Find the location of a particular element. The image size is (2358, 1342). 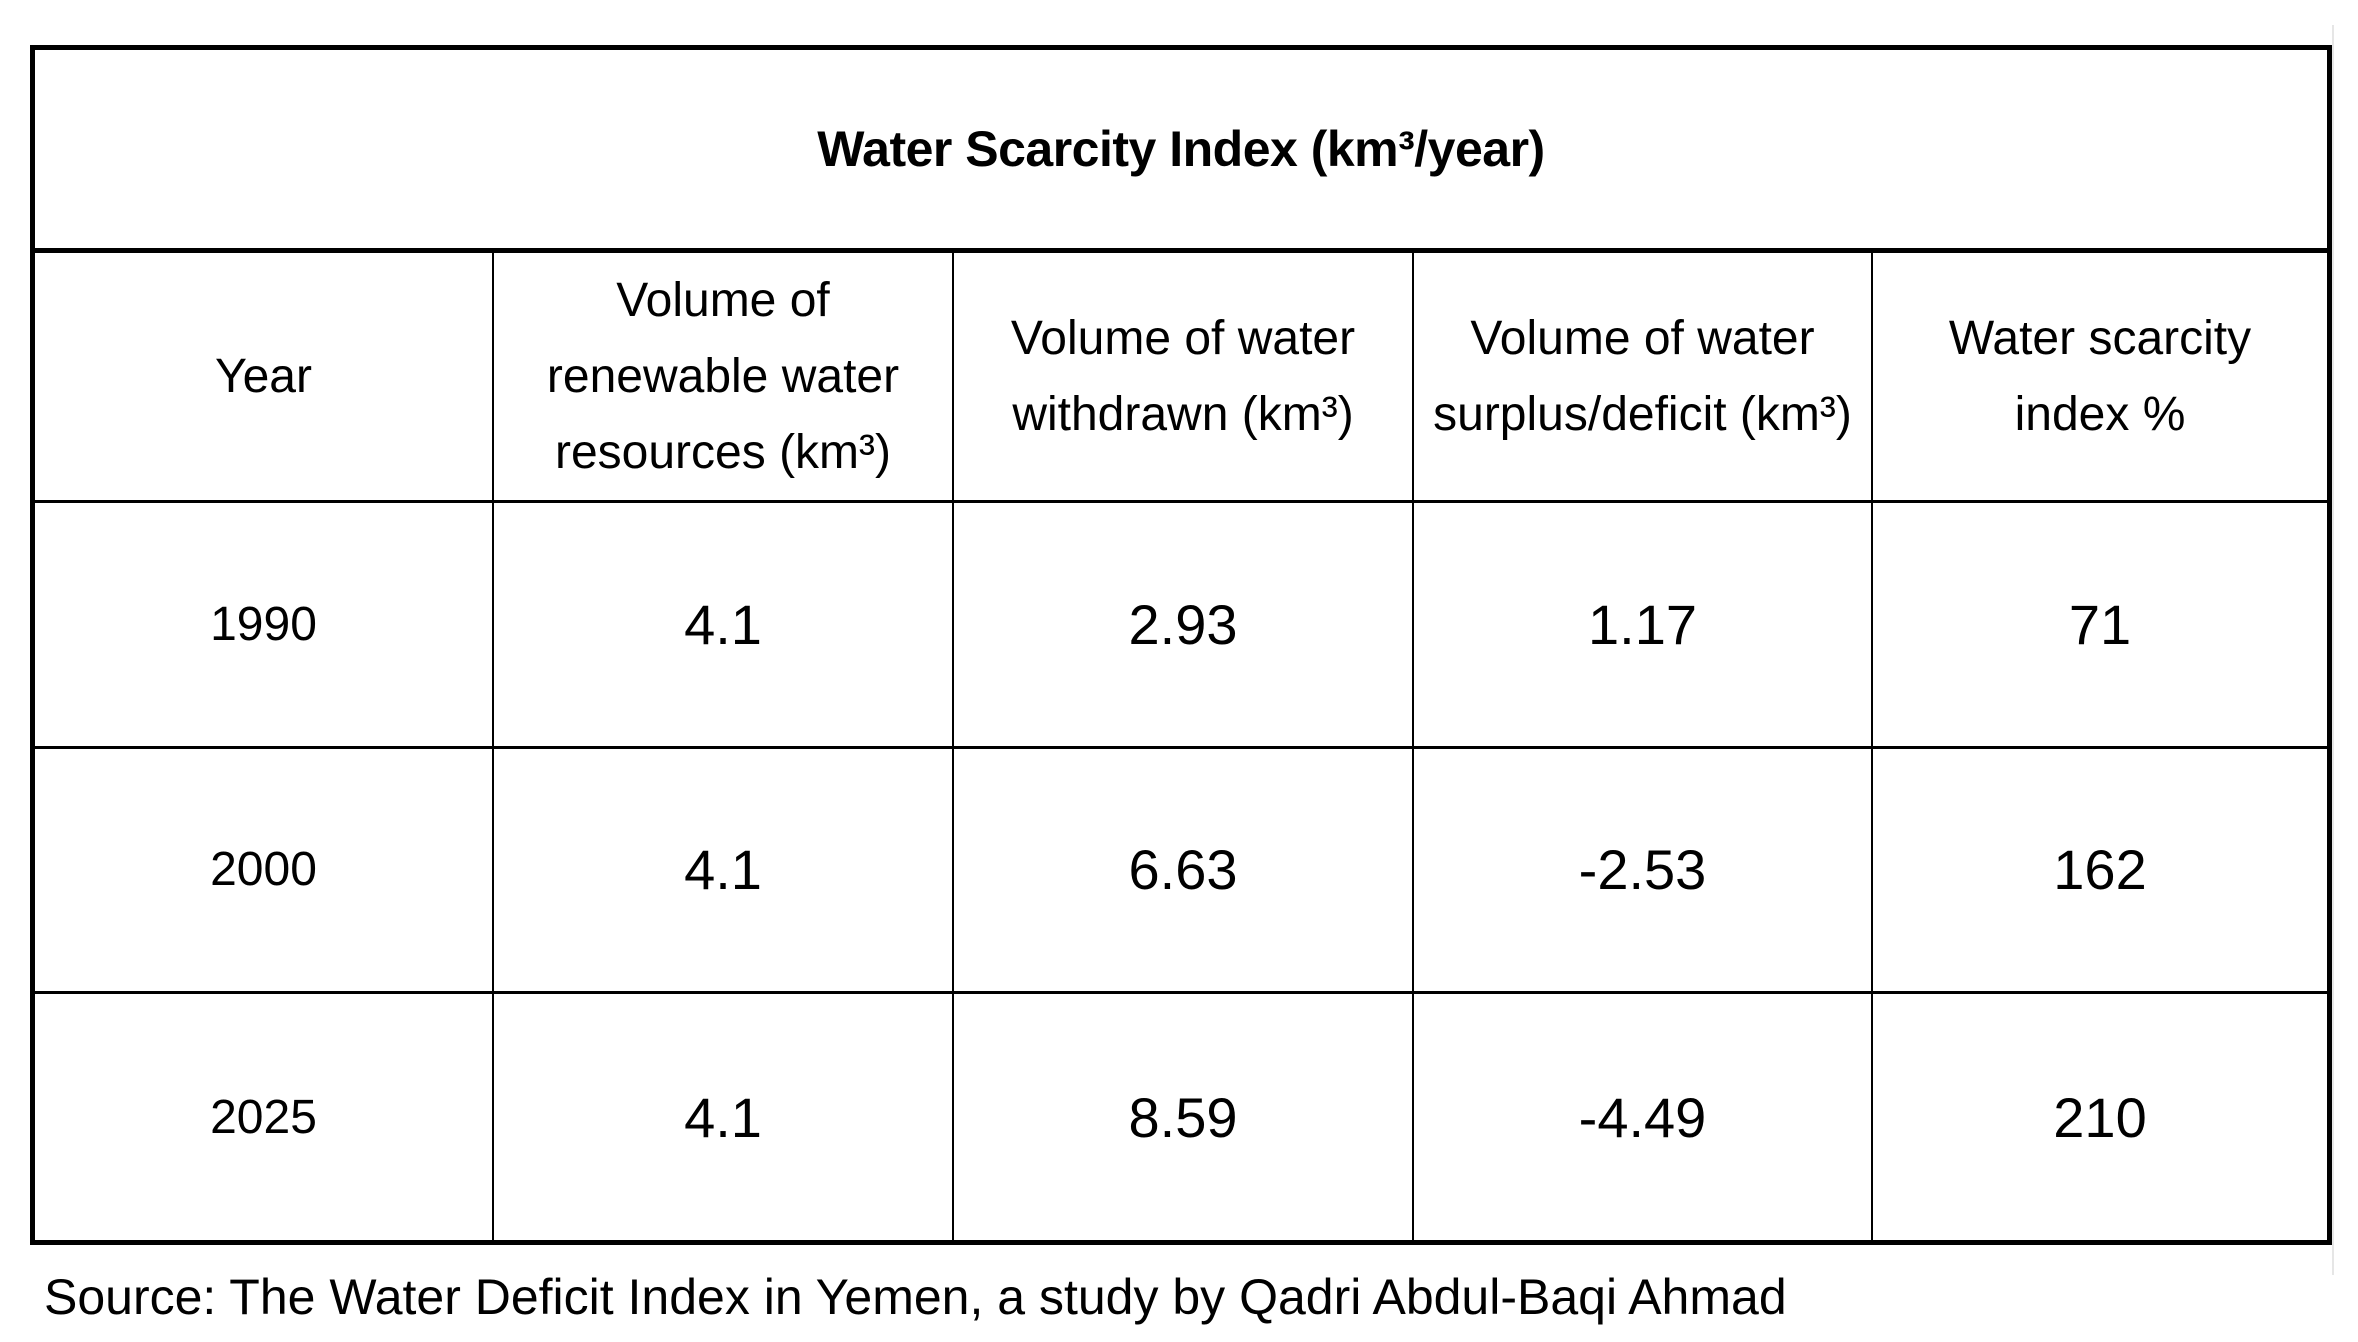

cell-surplus-deficit: 1.17 is located at coordinates (1643, 626).